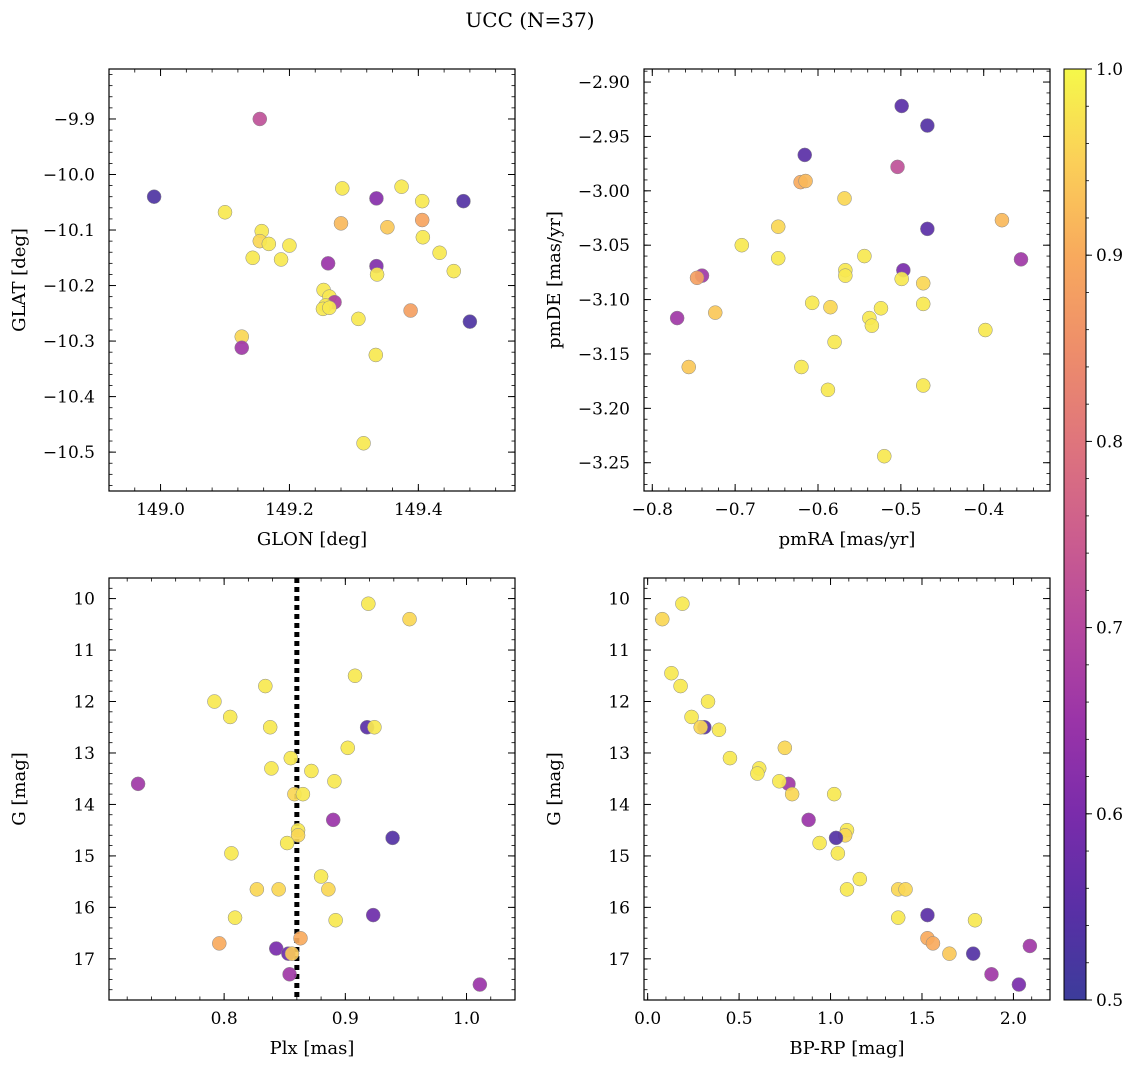 This screenshot has height=1068, width=1136. I want to click on y-tick-label: 11, so click(84, 651).